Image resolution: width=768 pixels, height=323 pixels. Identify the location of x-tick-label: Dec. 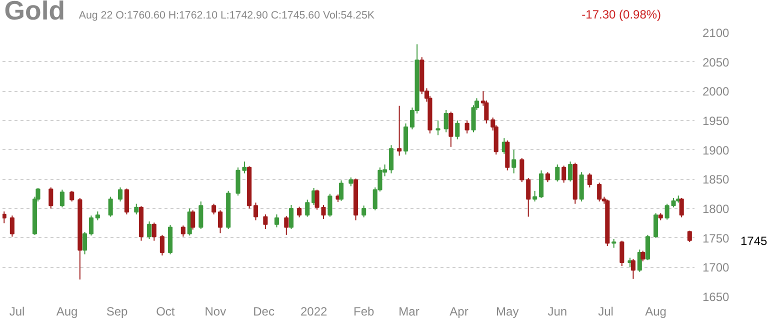
(263, 311).